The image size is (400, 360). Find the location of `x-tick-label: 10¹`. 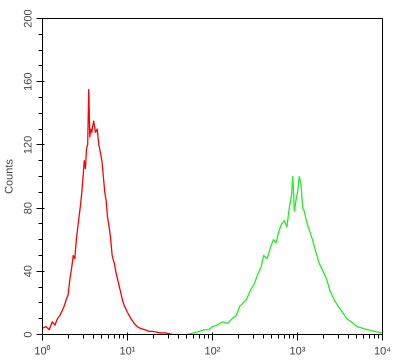

x-tick-label: 10¹ is located at coordinates (128, 352).